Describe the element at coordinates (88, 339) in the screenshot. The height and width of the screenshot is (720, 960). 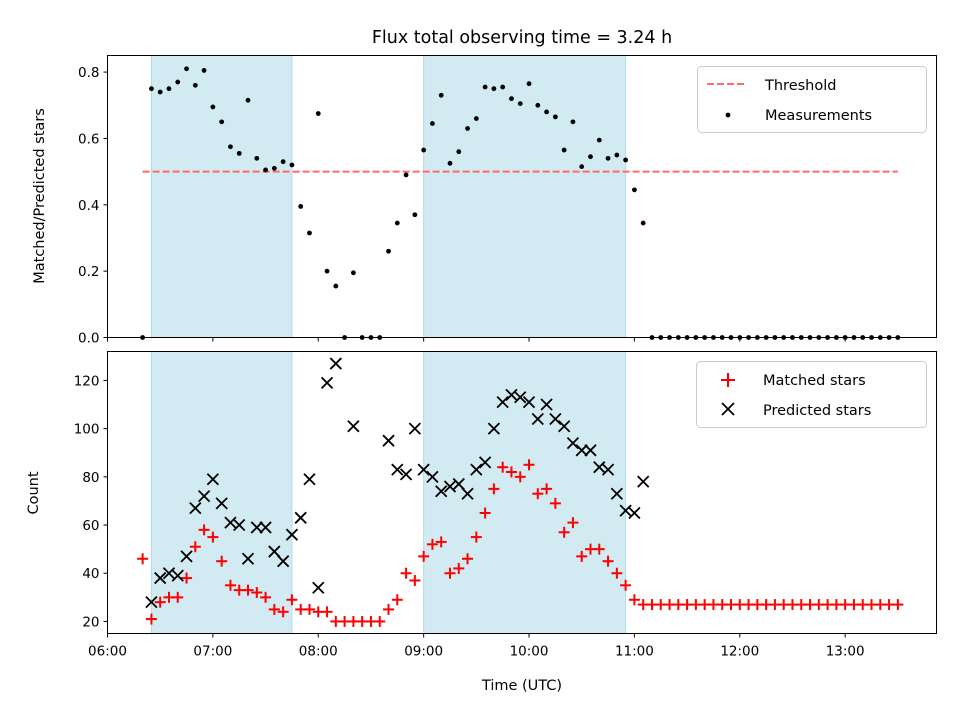
I see `top-y-tick-label: 0.0` at that location.